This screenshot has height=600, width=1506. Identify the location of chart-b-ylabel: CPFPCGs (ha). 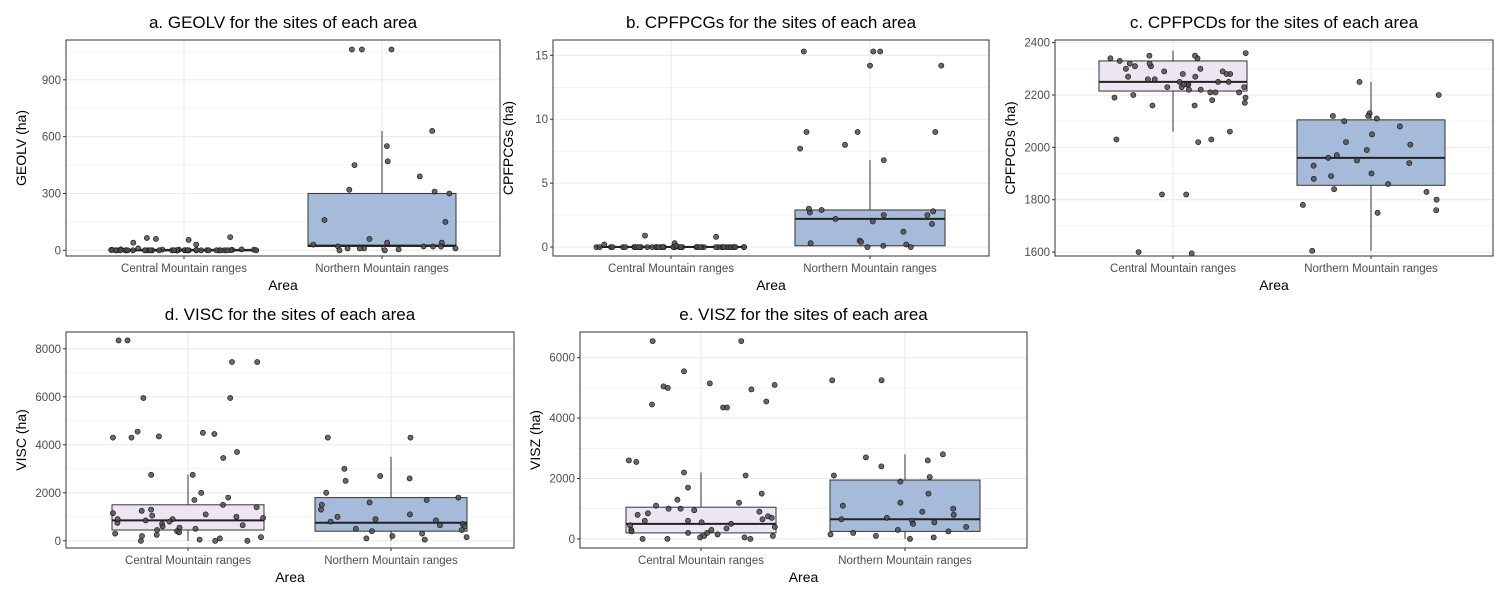
(508, 148).